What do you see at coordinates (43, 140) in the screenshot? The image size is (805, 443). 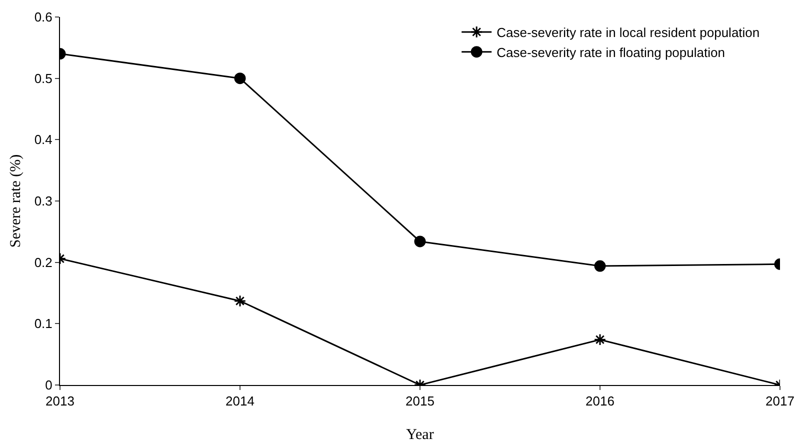 I see `y-tick-label: 0.4` at bounding box center [43, 140].